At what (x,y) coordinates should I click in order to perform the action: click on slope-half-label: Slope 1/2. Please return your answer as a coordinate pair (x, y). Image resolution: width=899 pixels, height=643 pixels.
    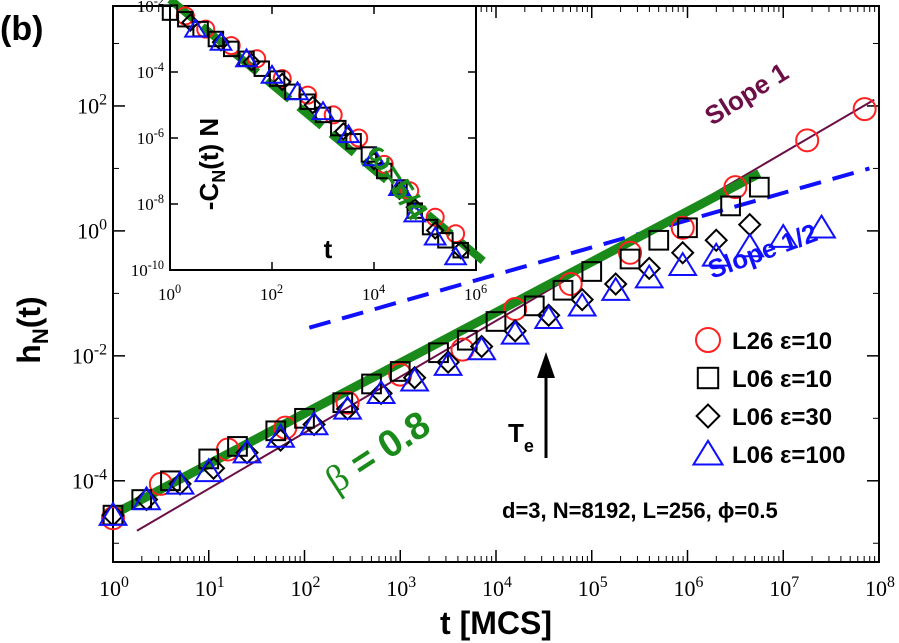
    Looking at the image, I should click on (763, 250).